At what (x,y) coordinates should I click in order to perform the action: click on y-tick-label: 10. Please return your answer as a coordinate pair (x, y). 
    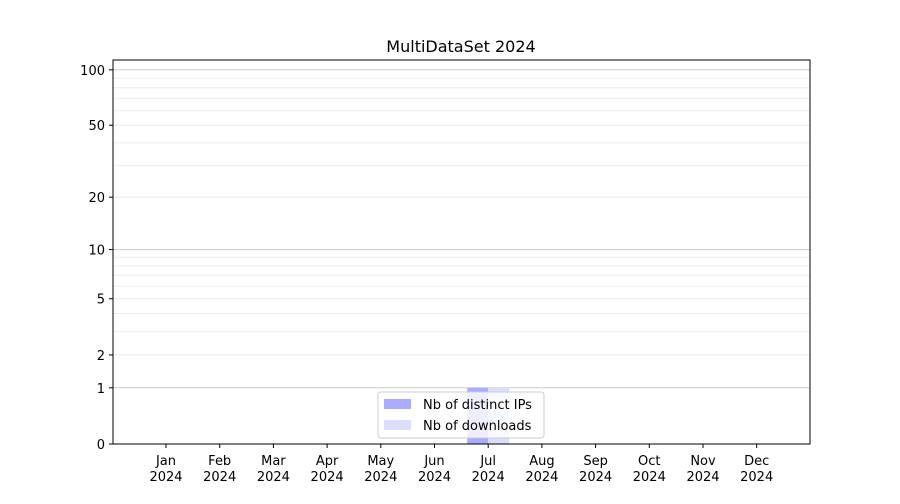
    Looking at the image, I should click on (96, 251).